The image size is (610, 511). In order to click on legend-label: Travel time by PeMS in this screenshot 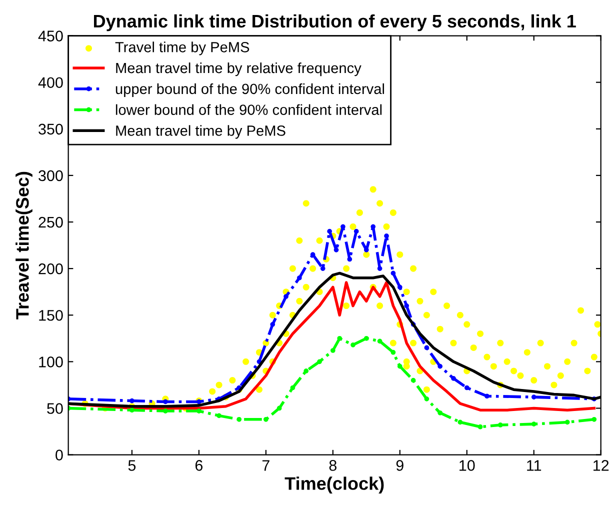, I will do `click(182, 49)`.